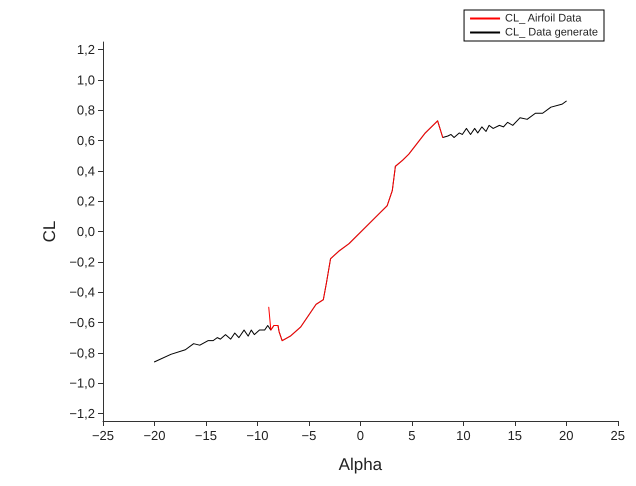 Image resolution: width=636 pixels, height=486 pixels. I want to click on y-tick-label: 0,2, so click(85, 201).